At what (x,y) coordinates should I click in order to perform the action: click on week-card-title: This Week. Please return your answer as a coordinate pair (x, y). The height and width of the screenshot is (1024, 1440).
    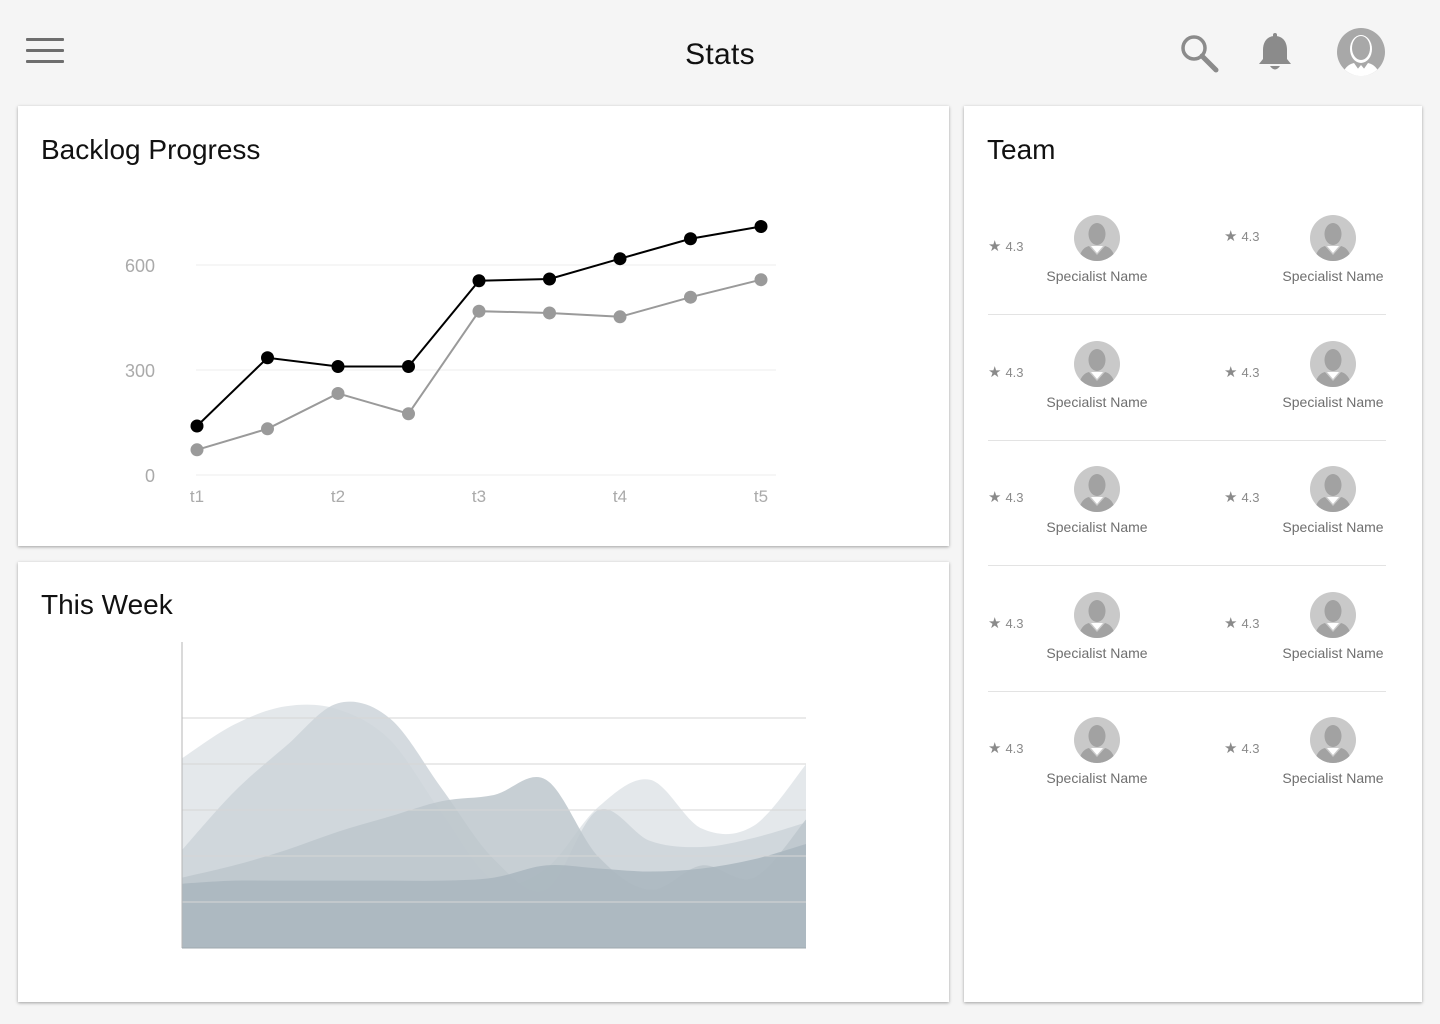
    Looking at the image, I should click on (107, 604).